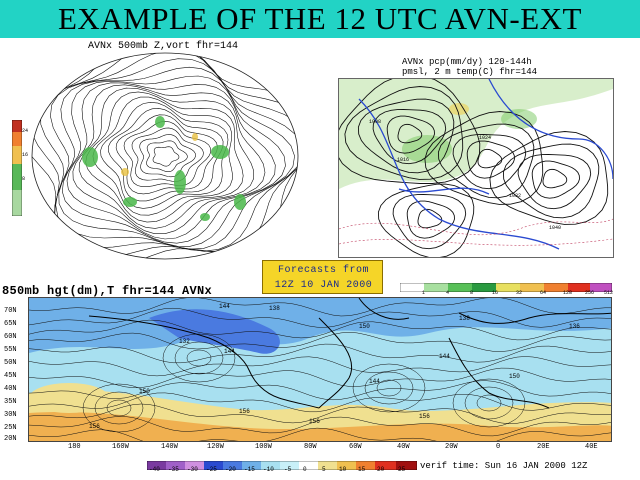 The image size is (640, 480). I want to click on forecast-init-box: Forecasts from 12Z 10 JAN 2000, so click(322, 277).